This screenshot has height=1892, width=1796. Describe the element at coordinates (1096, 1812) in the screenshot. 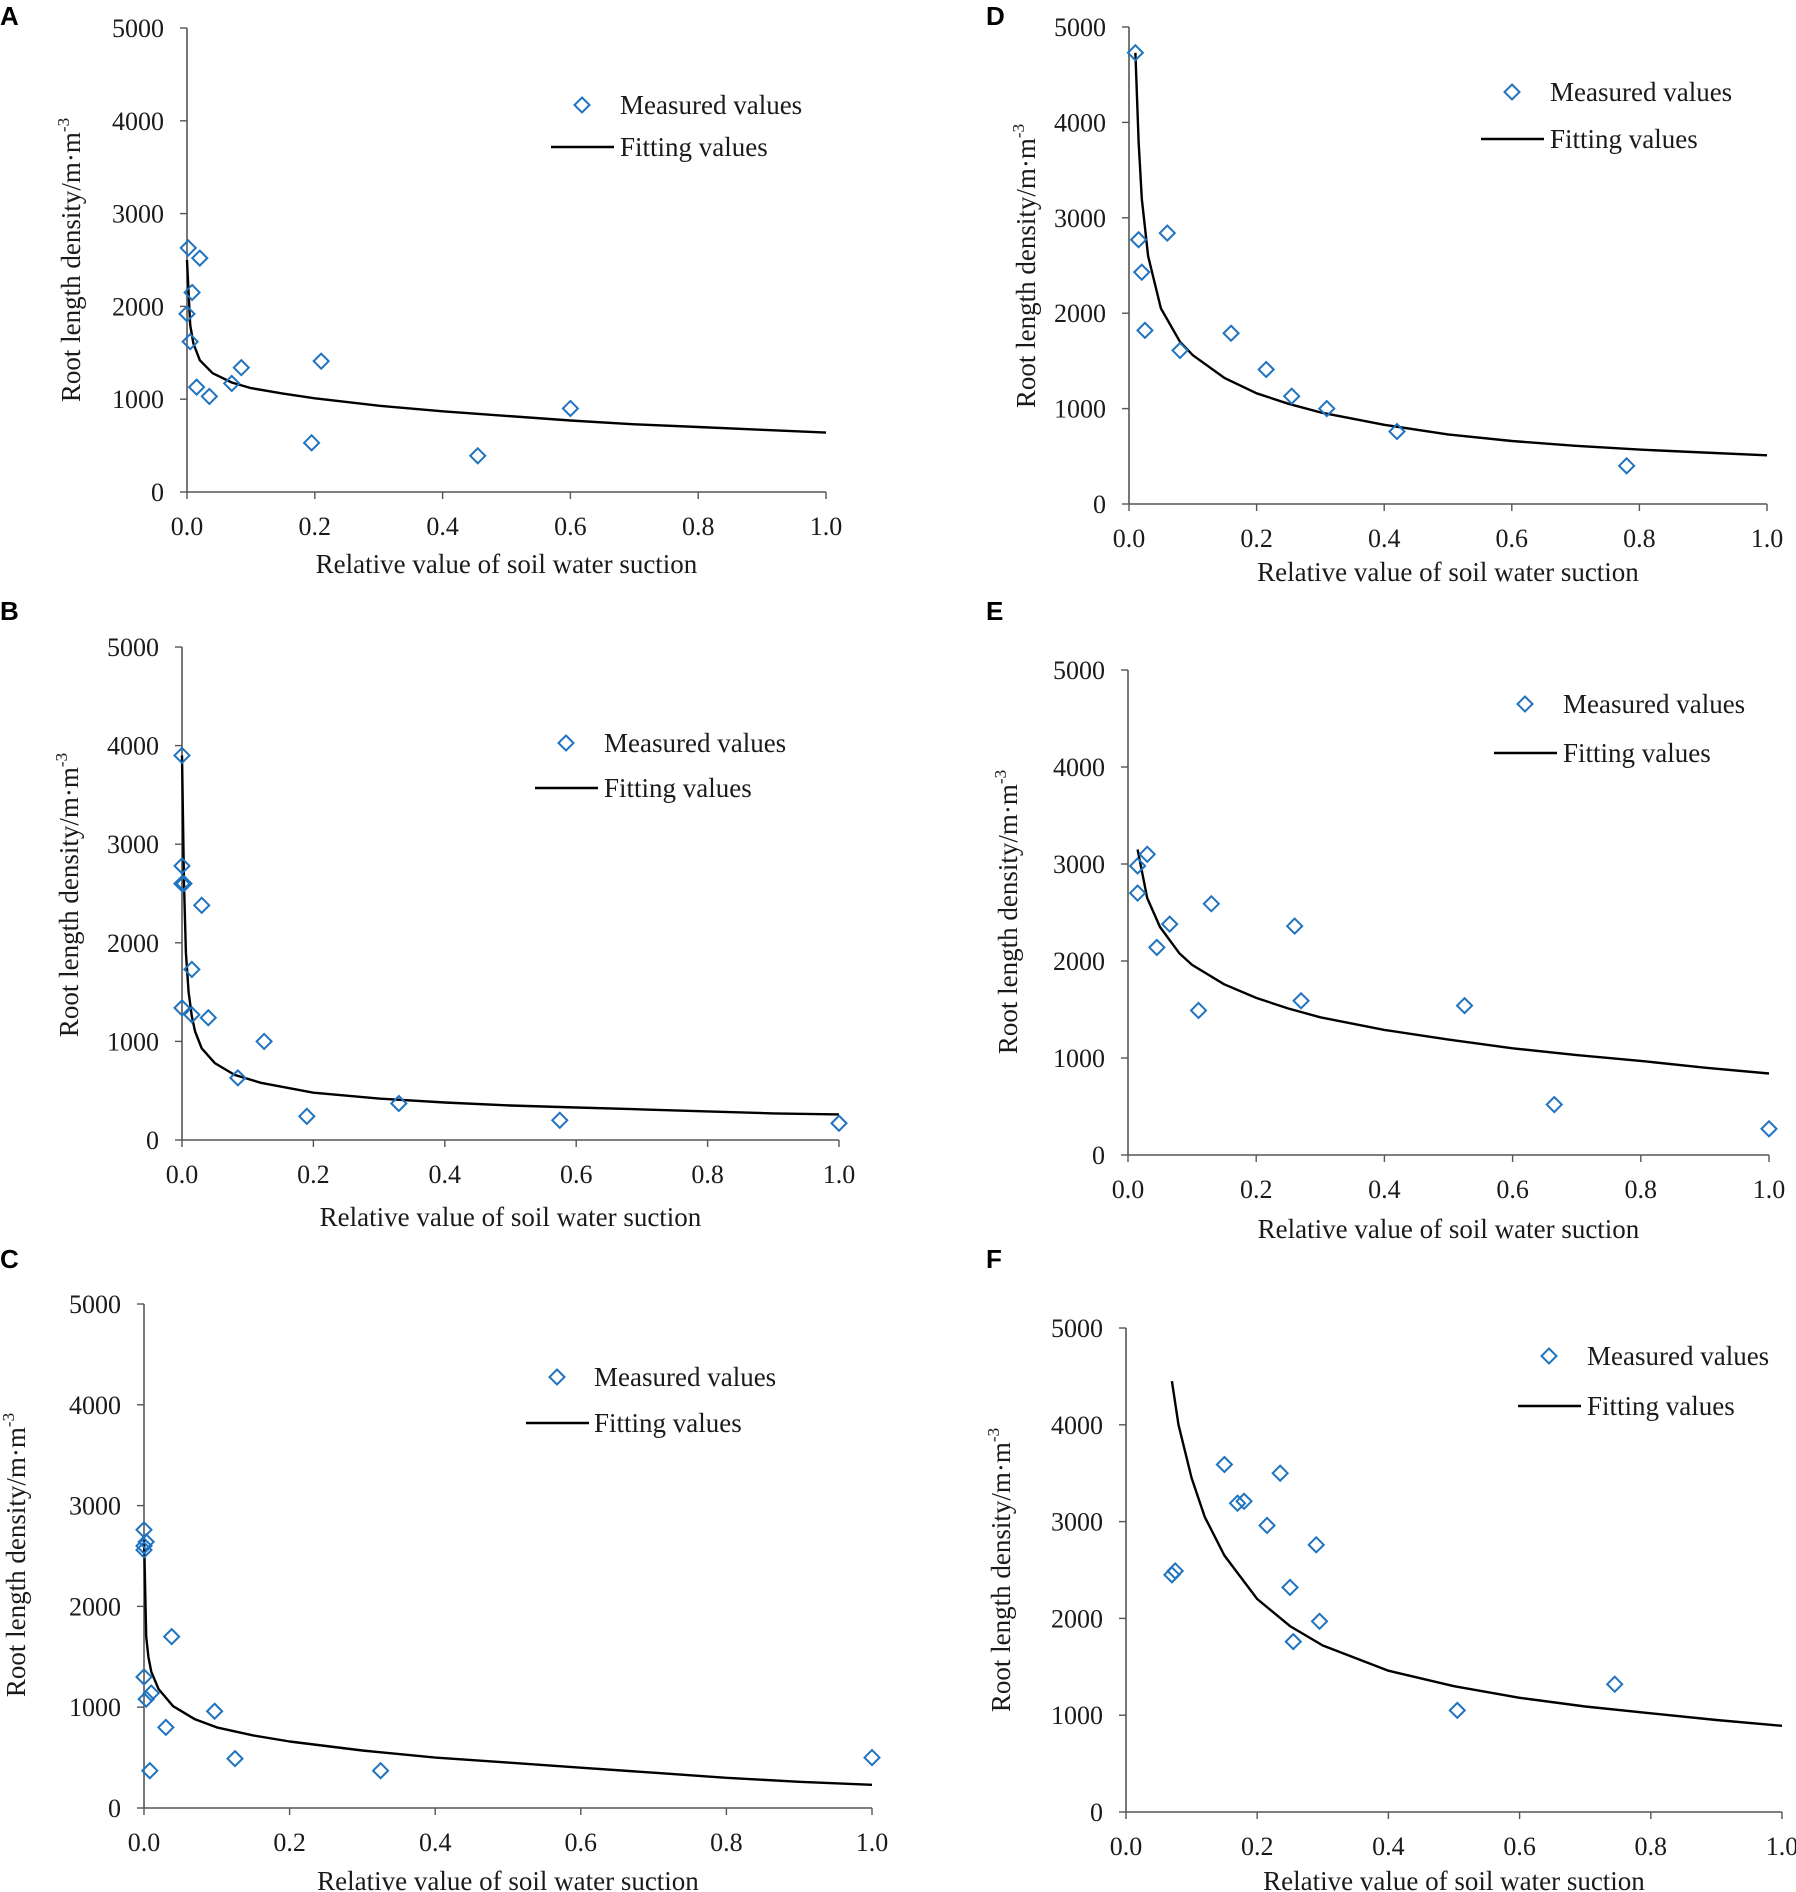

I see `panel-f-y-tick-label: 0` at that location.